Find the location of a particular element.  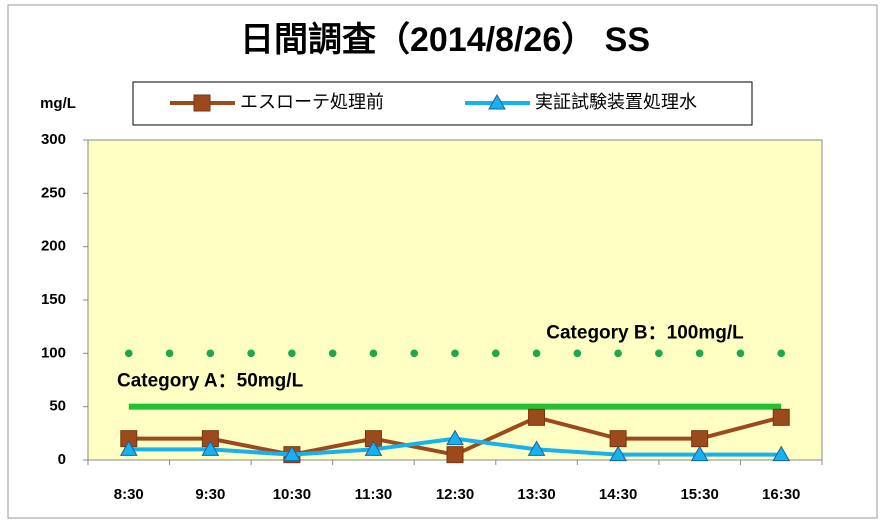

x-tick-label: 10:30 is located at coordinates (292, 494).